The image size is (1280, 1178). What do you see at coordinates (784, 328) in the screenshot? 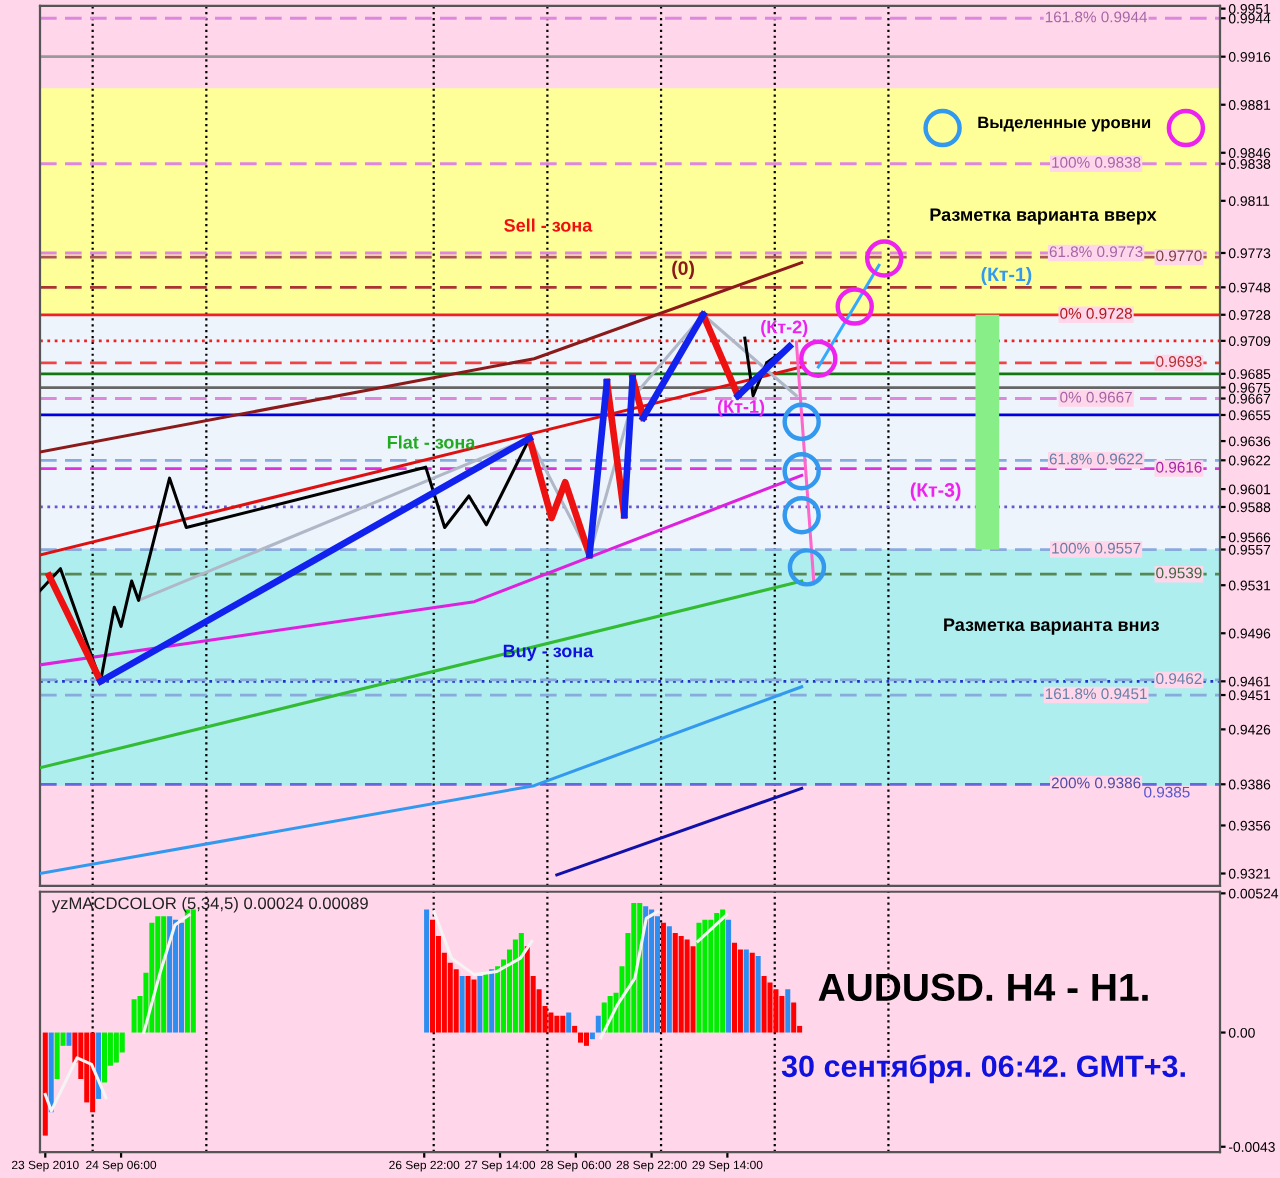
I see `annotation: (Кт-2)` at bounding box center [784, 328].